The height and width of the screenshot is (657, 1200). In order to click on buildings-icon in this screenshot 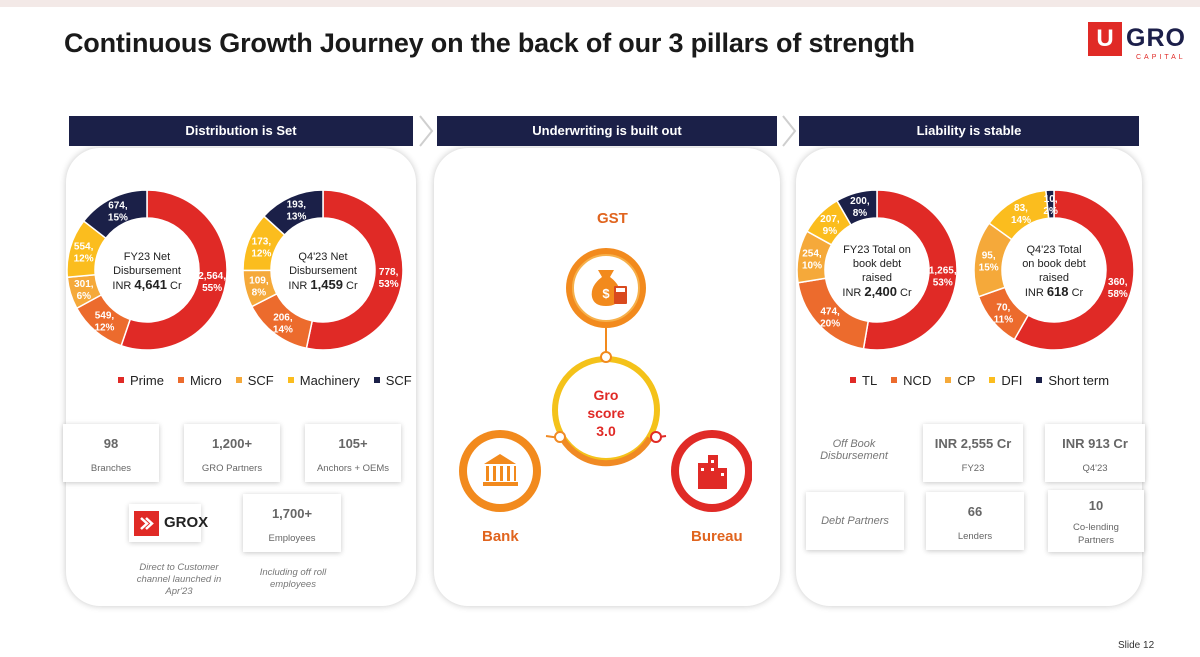, I will do `click(712, 472)`.